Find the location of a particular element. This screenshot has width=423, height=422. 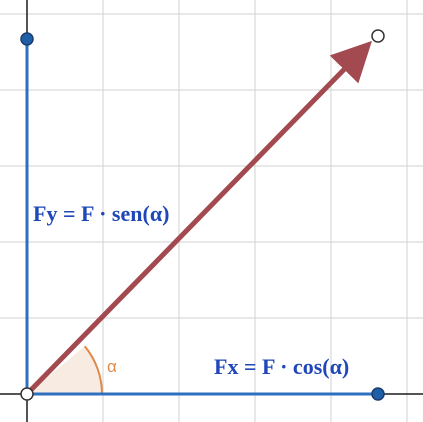

angle-alpha-sector is located at coordinates (64, 370).